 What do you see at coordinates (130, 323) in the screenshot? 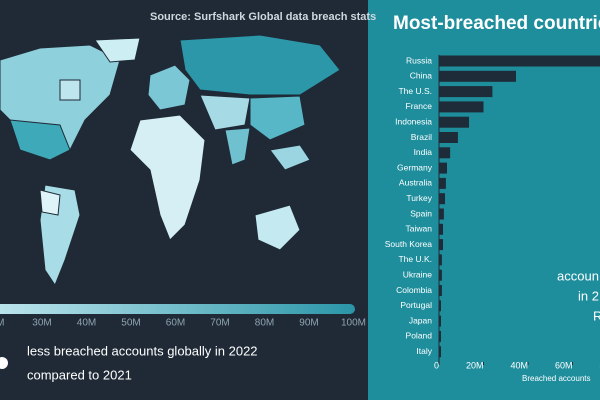
I see `legend-tick-label: 50M` at bounding box center [130, 323].